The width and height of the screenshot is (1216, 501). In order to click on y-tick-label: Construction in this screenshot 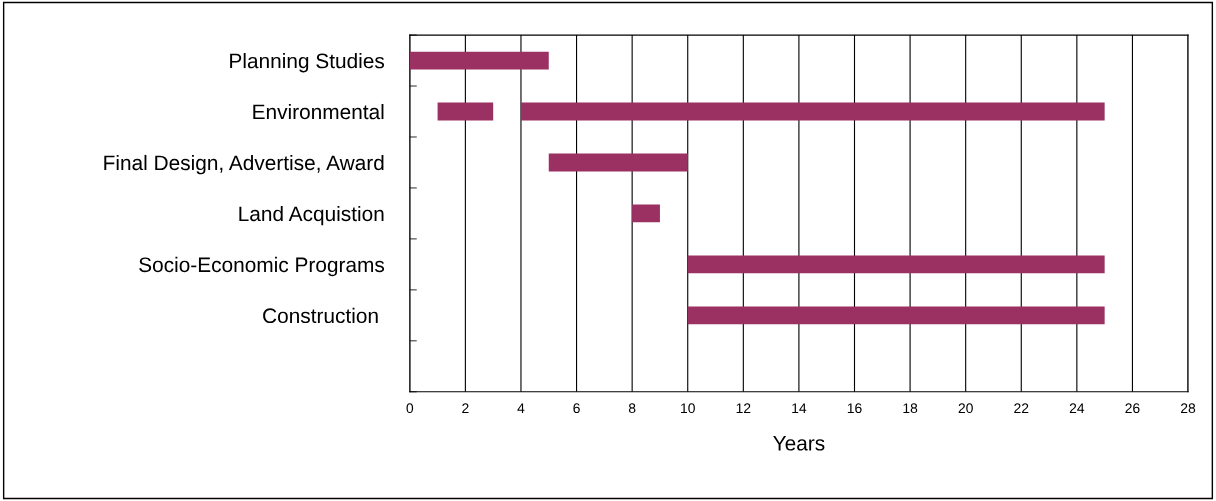, I will do `click(320, 315)`.